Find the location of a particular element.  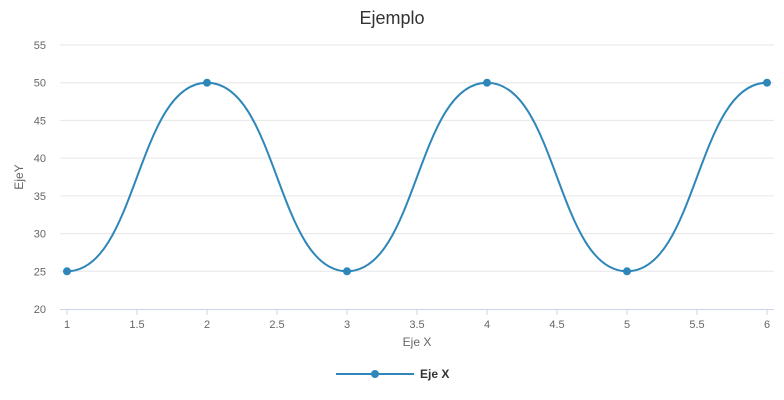

x-tick-label: 5 is located at coordinates (627, 325).